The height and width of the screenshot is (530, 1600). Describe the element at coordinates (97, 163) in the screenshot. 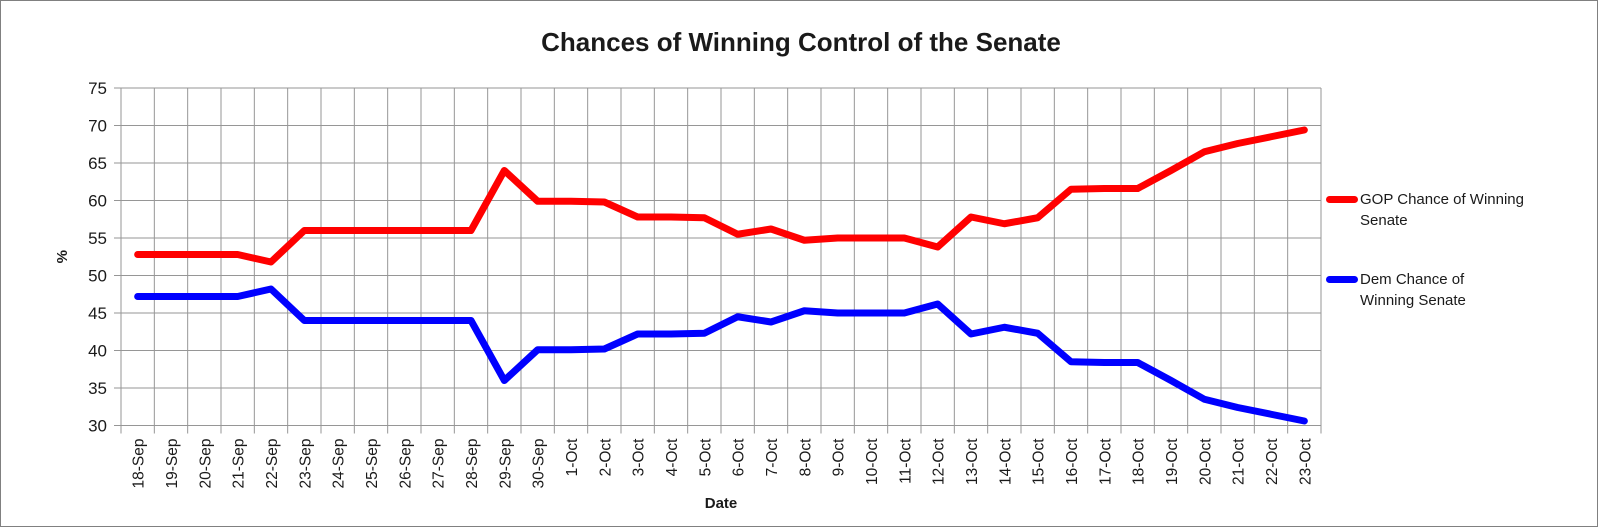

I see `y-tick-label: 65` at that location.